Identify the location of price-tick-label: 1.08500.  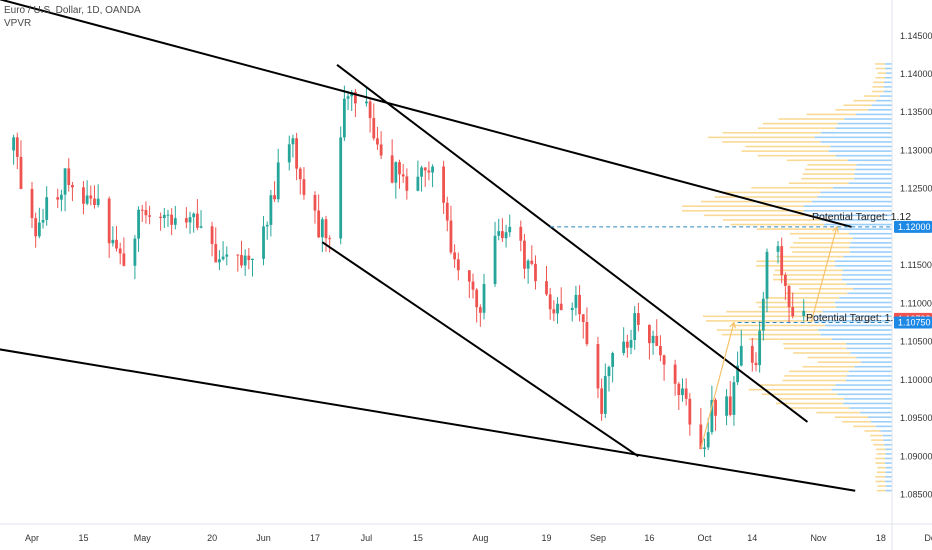
(916, 495).